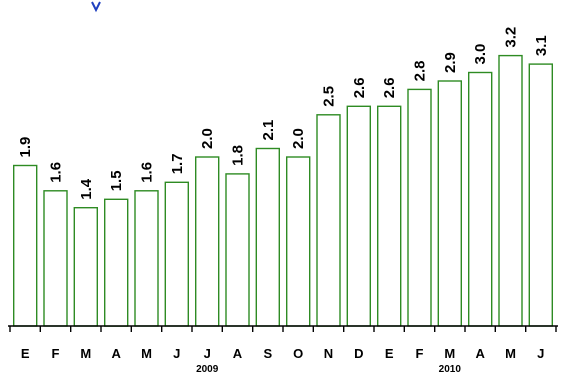 Image resolution: width=562 pixels, height=374 pixels. Describe the element at coordinates (511, 37) in the screenshot. I see `value-label: 3.2` at that location.